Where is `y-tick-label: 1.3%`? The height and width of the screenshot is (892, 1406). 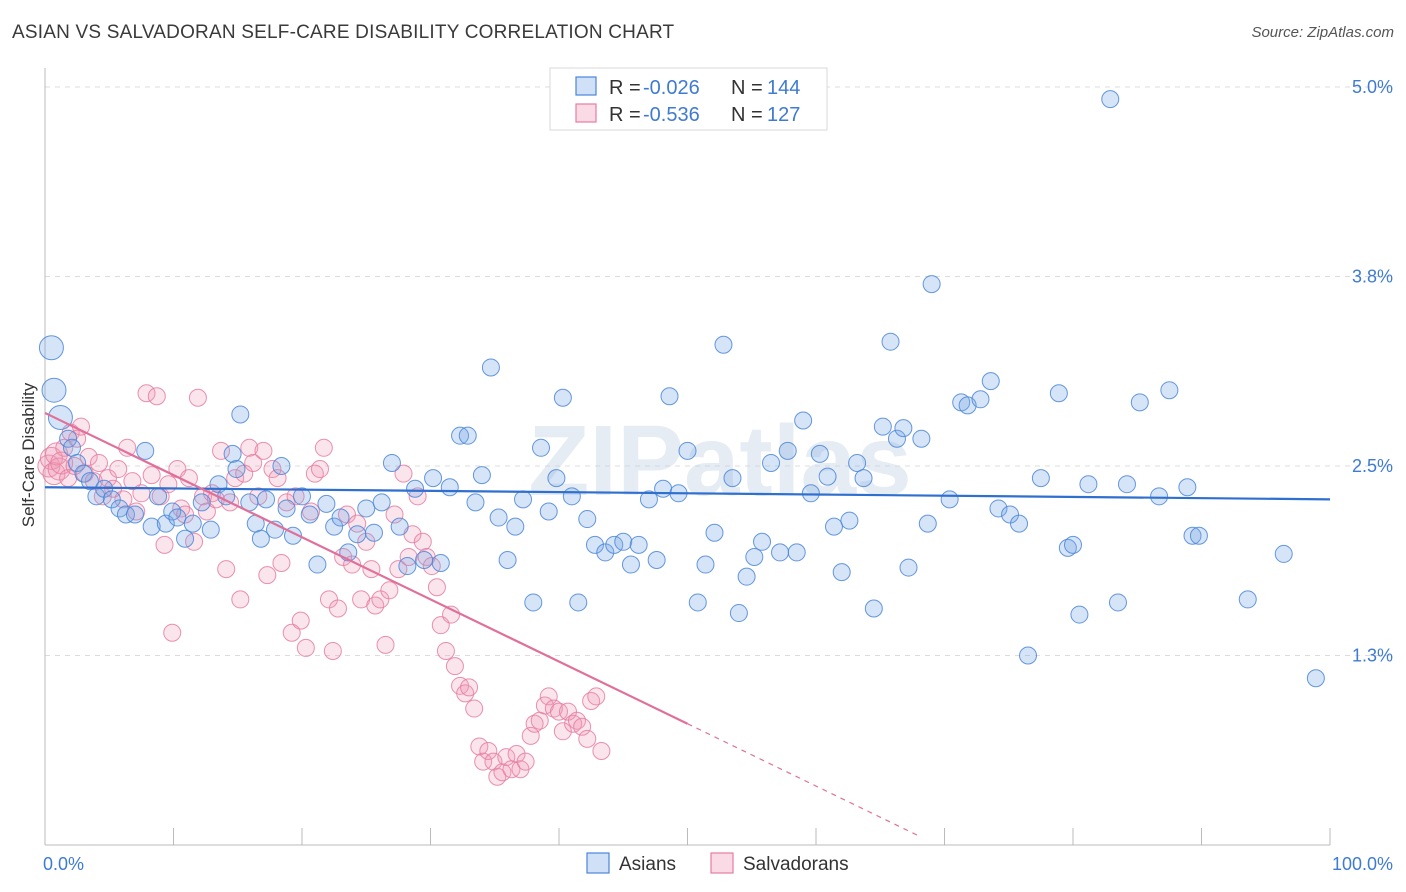
y-tick-label: 1.3% is located at coordinates (1372, 656).